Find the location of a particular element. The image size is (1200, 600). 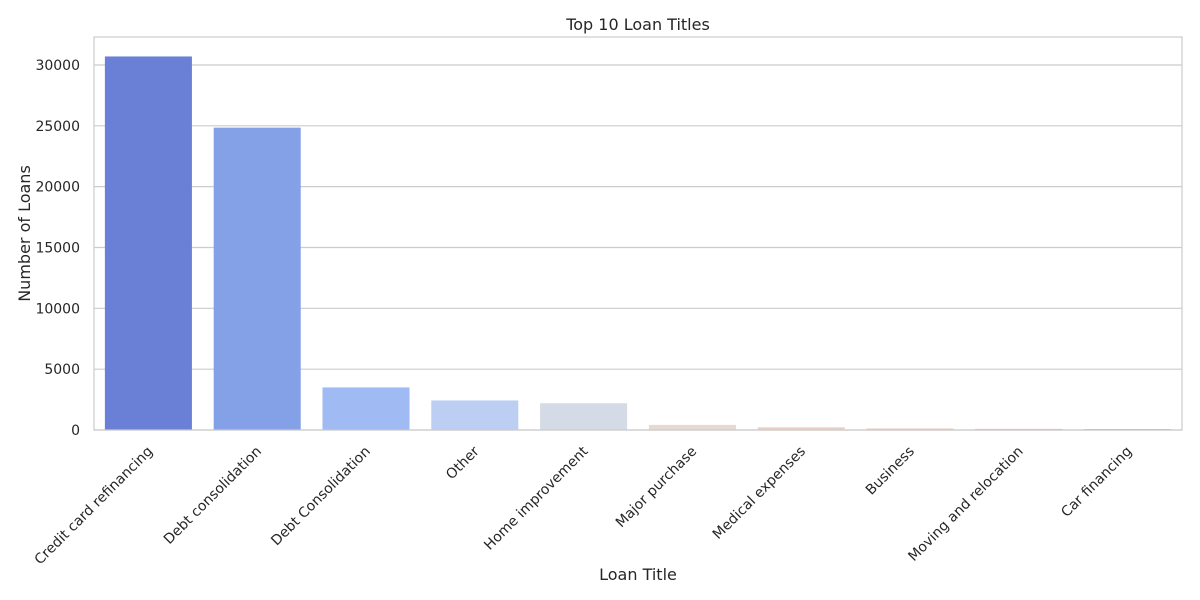

chart-title: Top 10 Loan Titles is located at coordinates (637, 24).